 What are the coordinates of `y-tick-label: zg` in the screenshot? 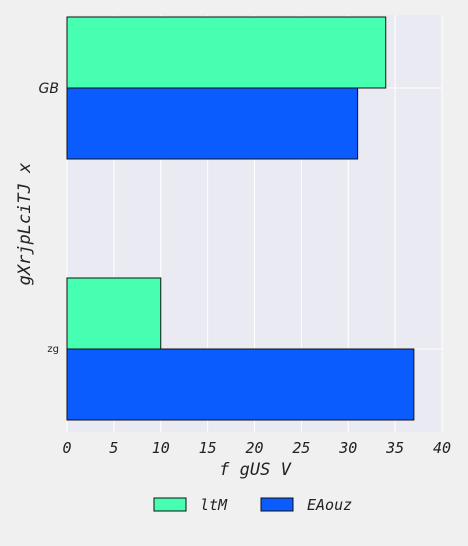 It's located at (53, 349).